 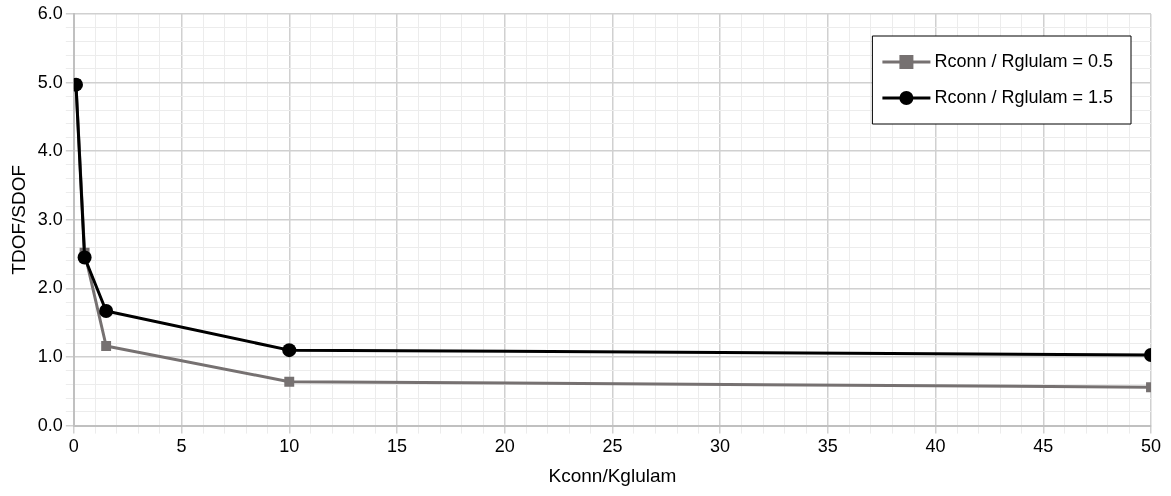 I want to click on x-tick-label: 50, so click(x=1151, y=446).